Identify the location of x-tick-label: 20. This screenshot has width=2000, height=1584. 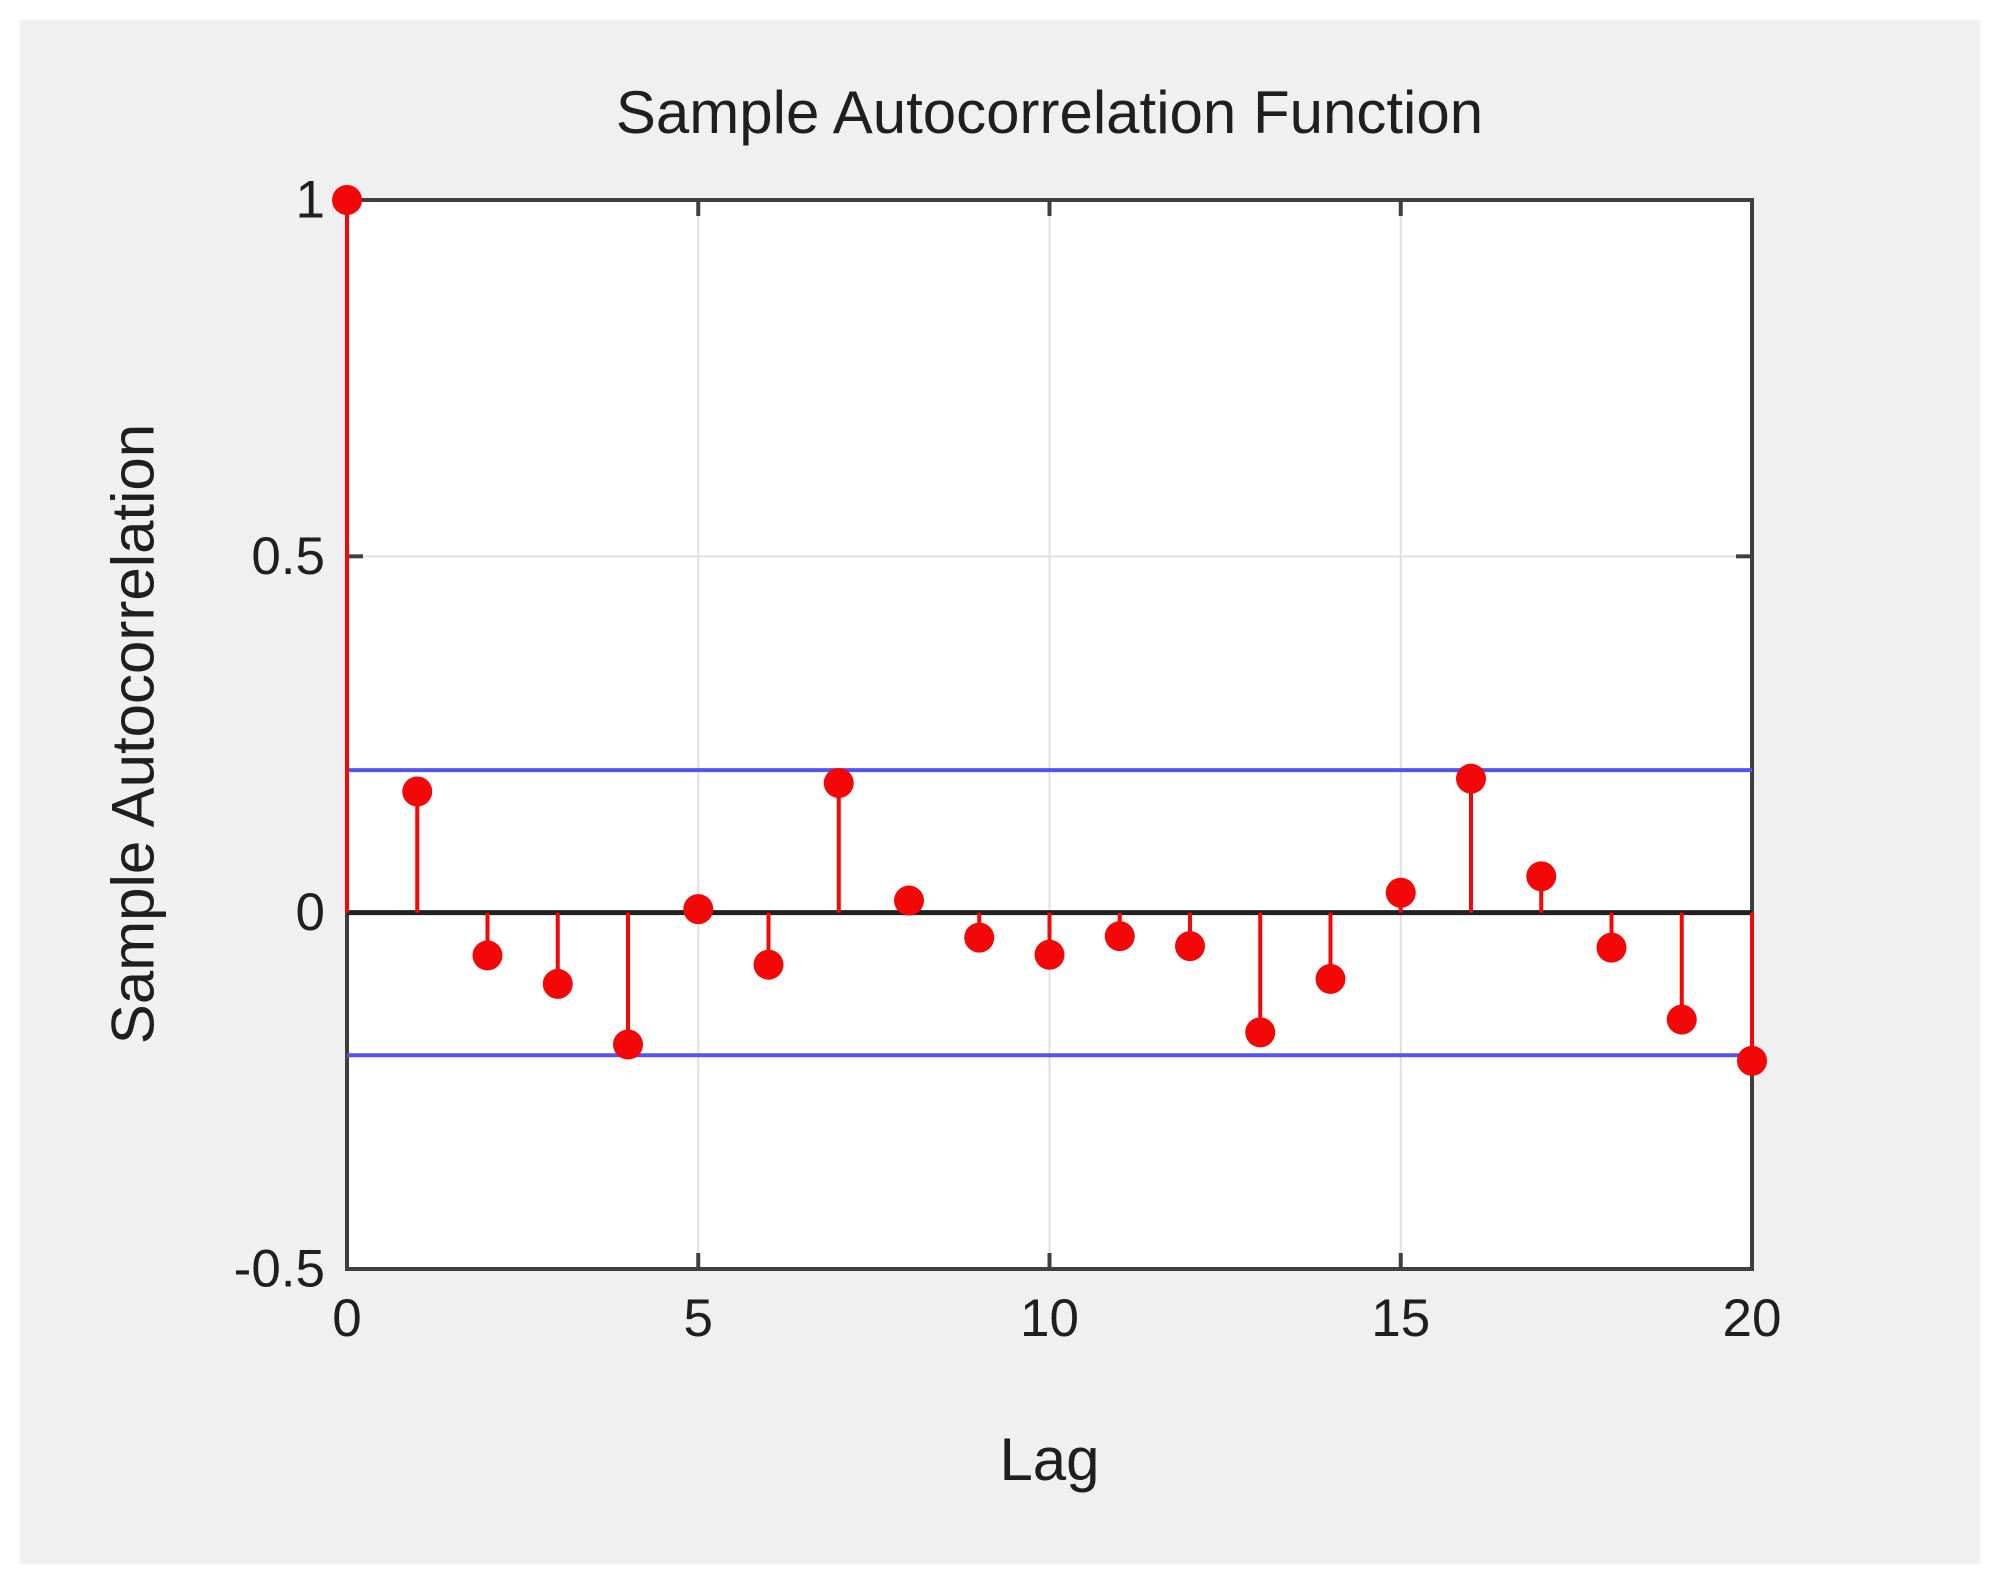
(1752, 1318).